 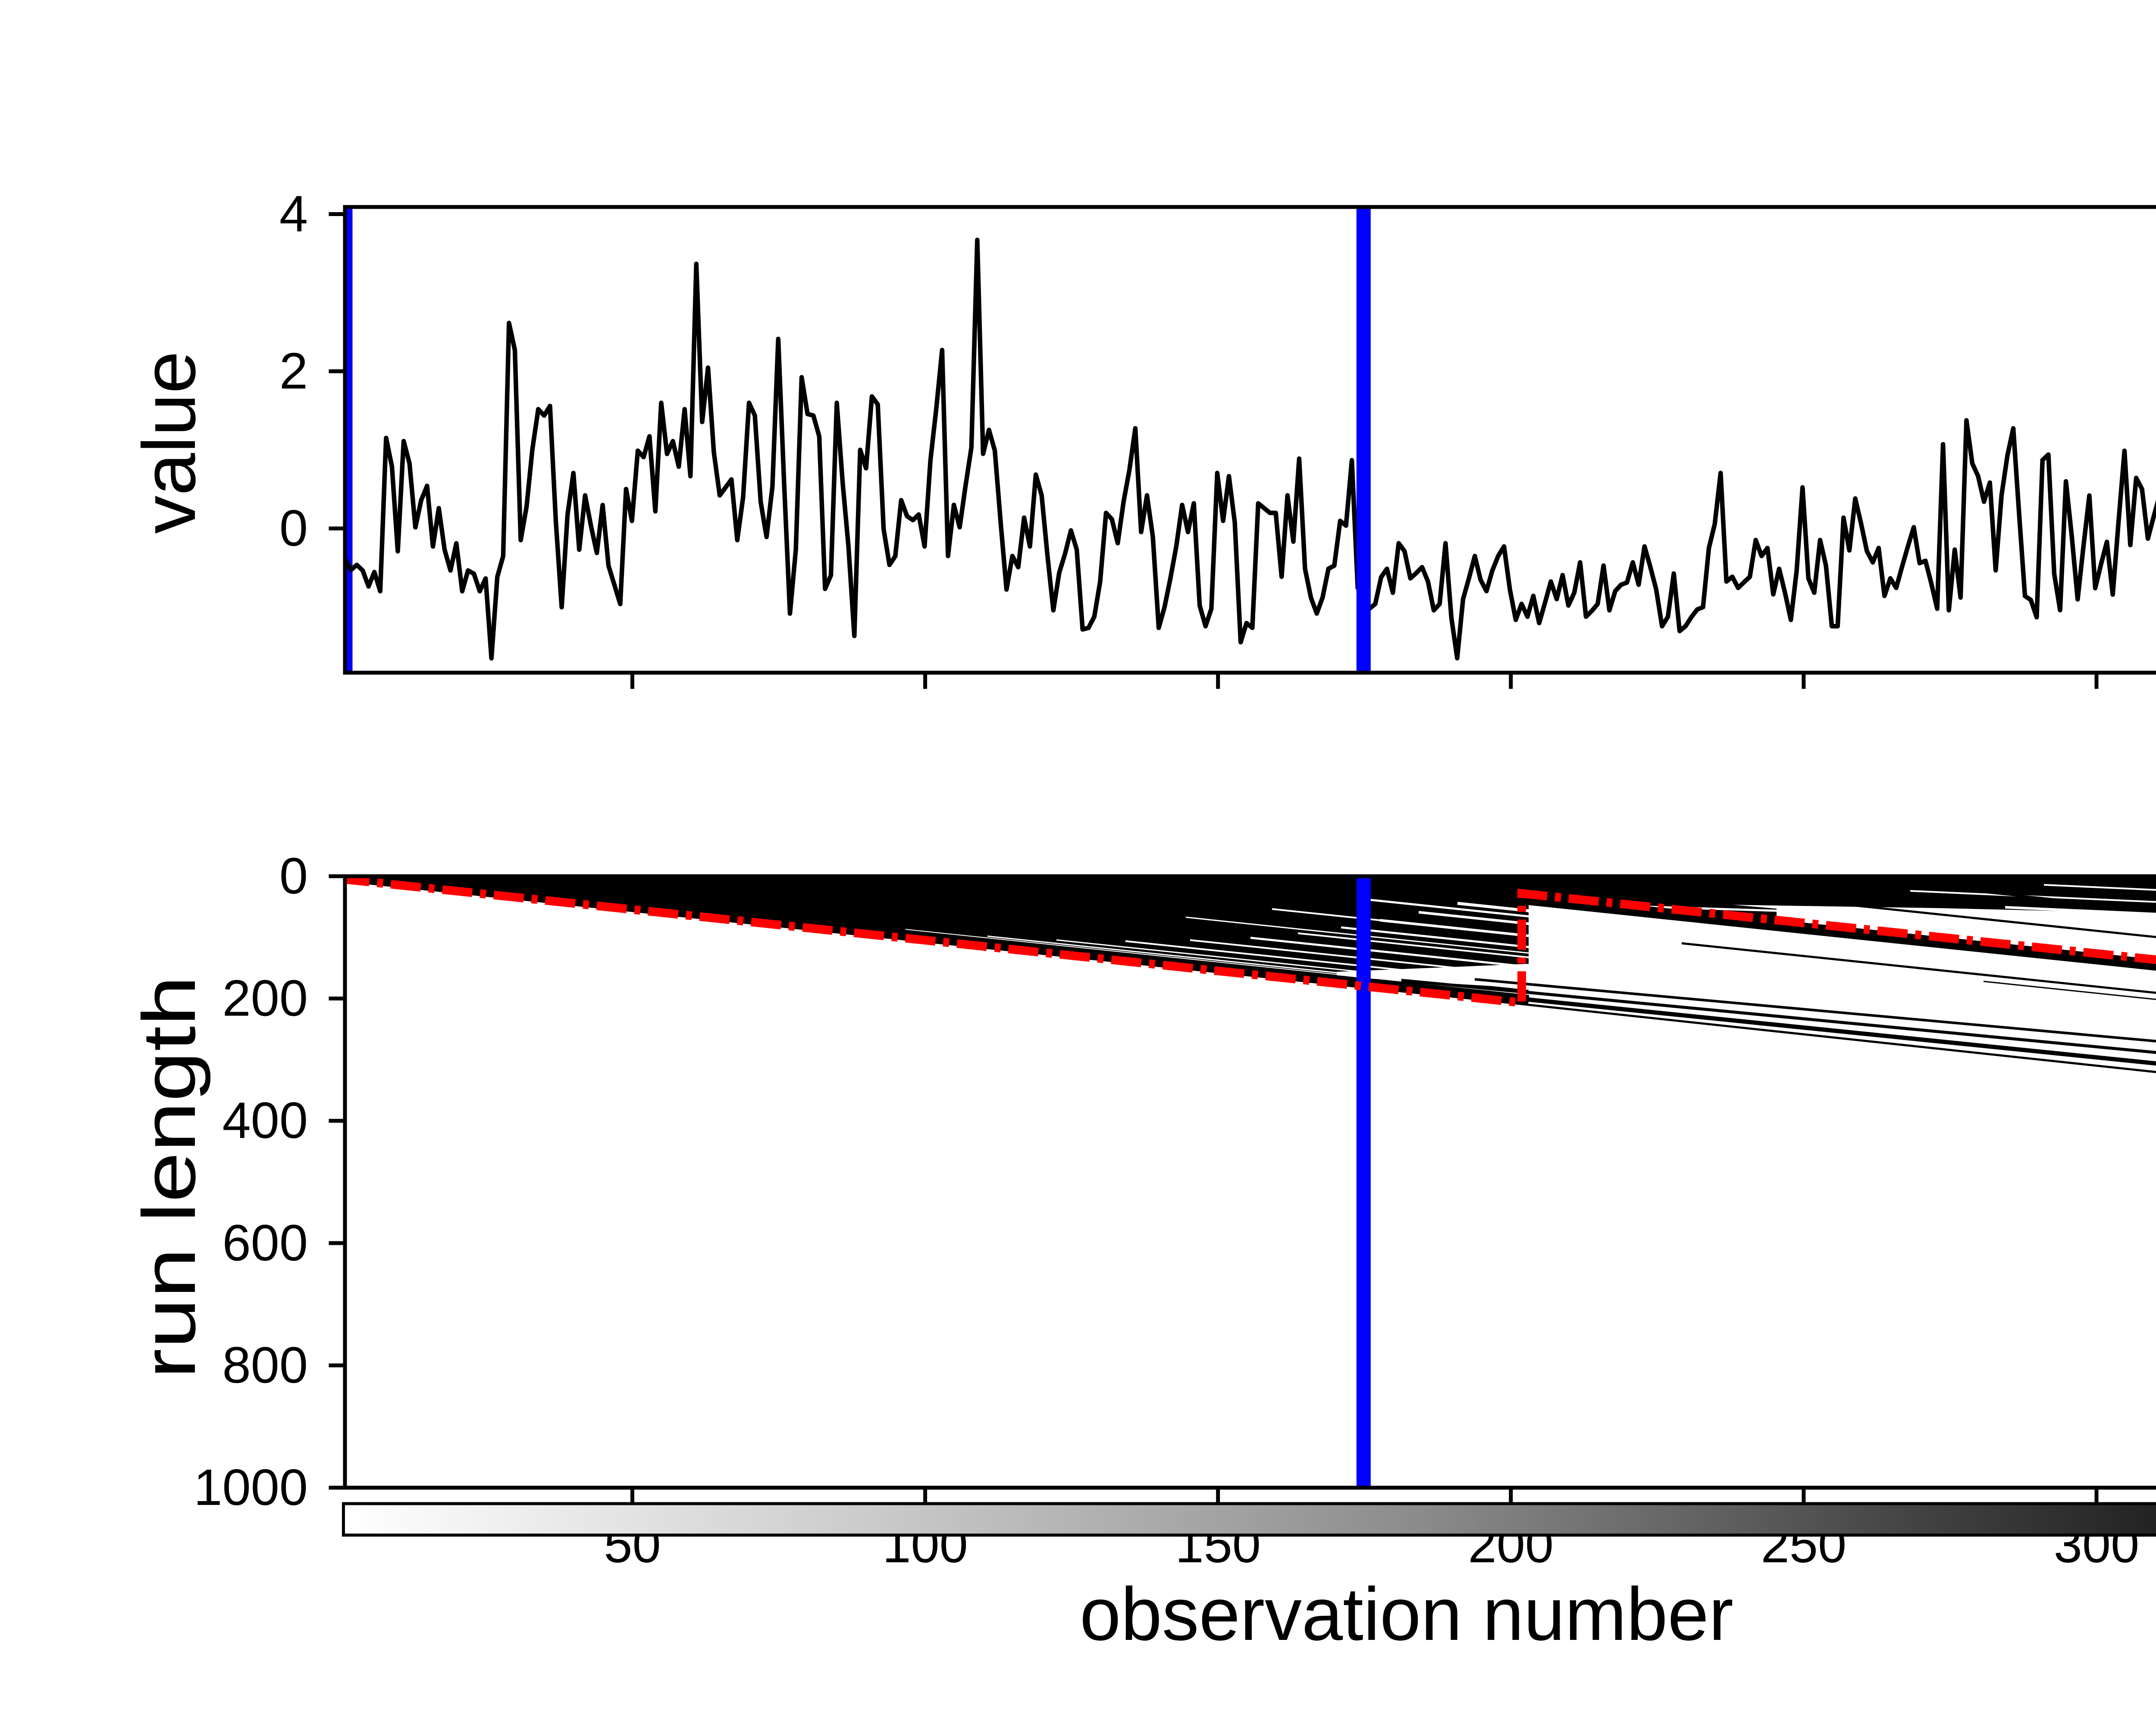 What do you see at coordinates (265, 1243) in the screenshot?
I see `svg-text: 600` at bounding box center [265, 1243].